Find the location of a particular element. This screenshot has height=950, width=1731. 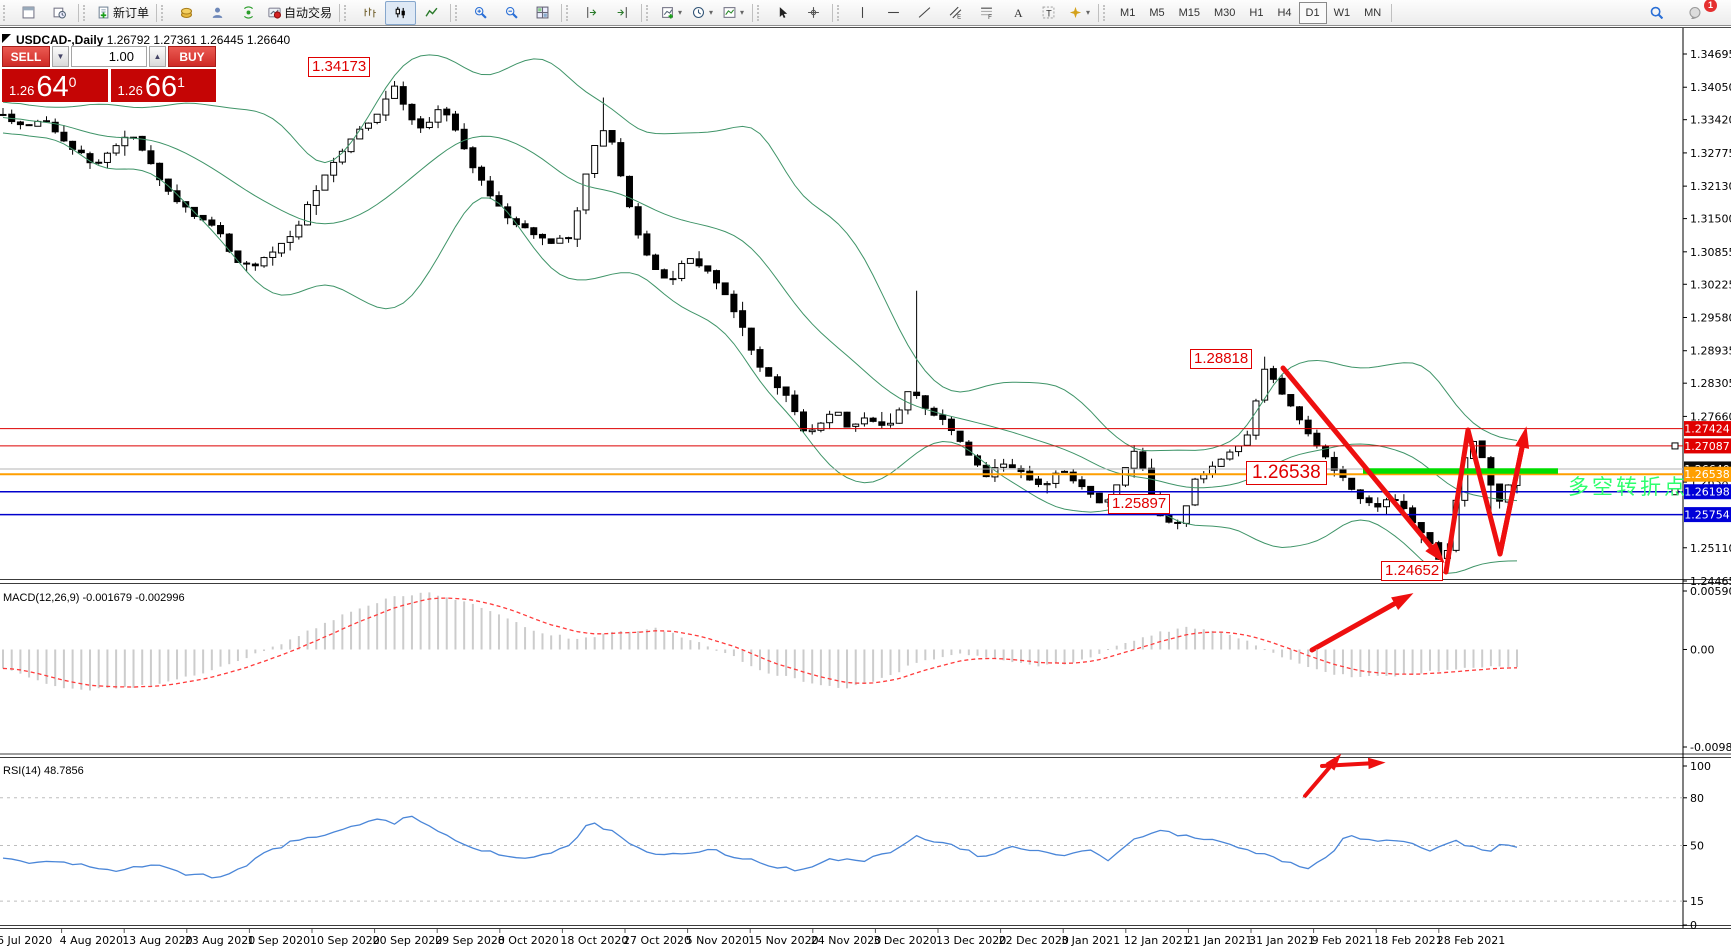

text-icon: A is located at coordinates (1017, 13).